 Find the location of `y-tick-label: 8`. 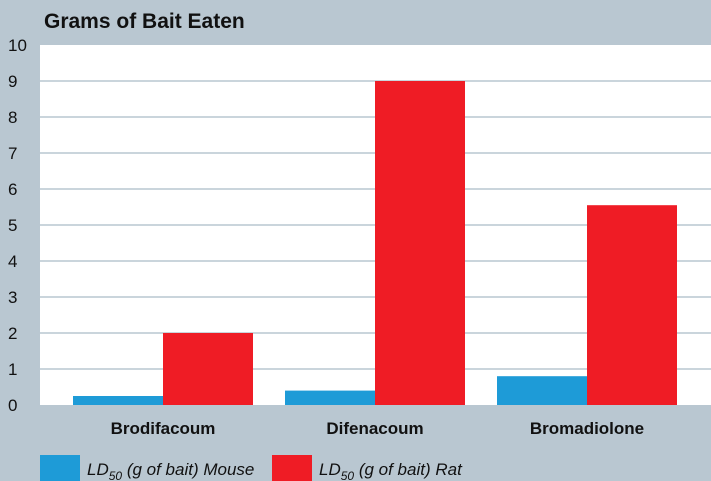

y-tick-label: 8 is located at coordinates (12, 117).